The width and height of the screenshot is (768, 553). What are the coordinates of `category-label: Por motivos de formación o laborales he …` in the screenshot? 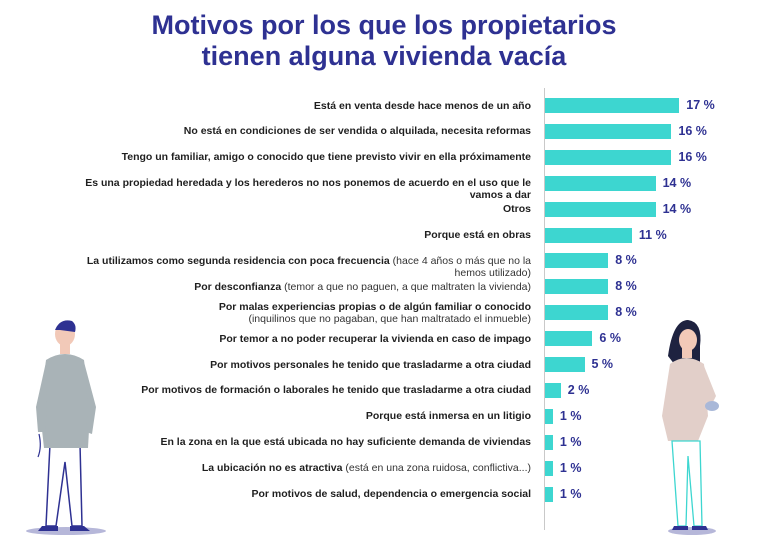 It's located at (296, 390).